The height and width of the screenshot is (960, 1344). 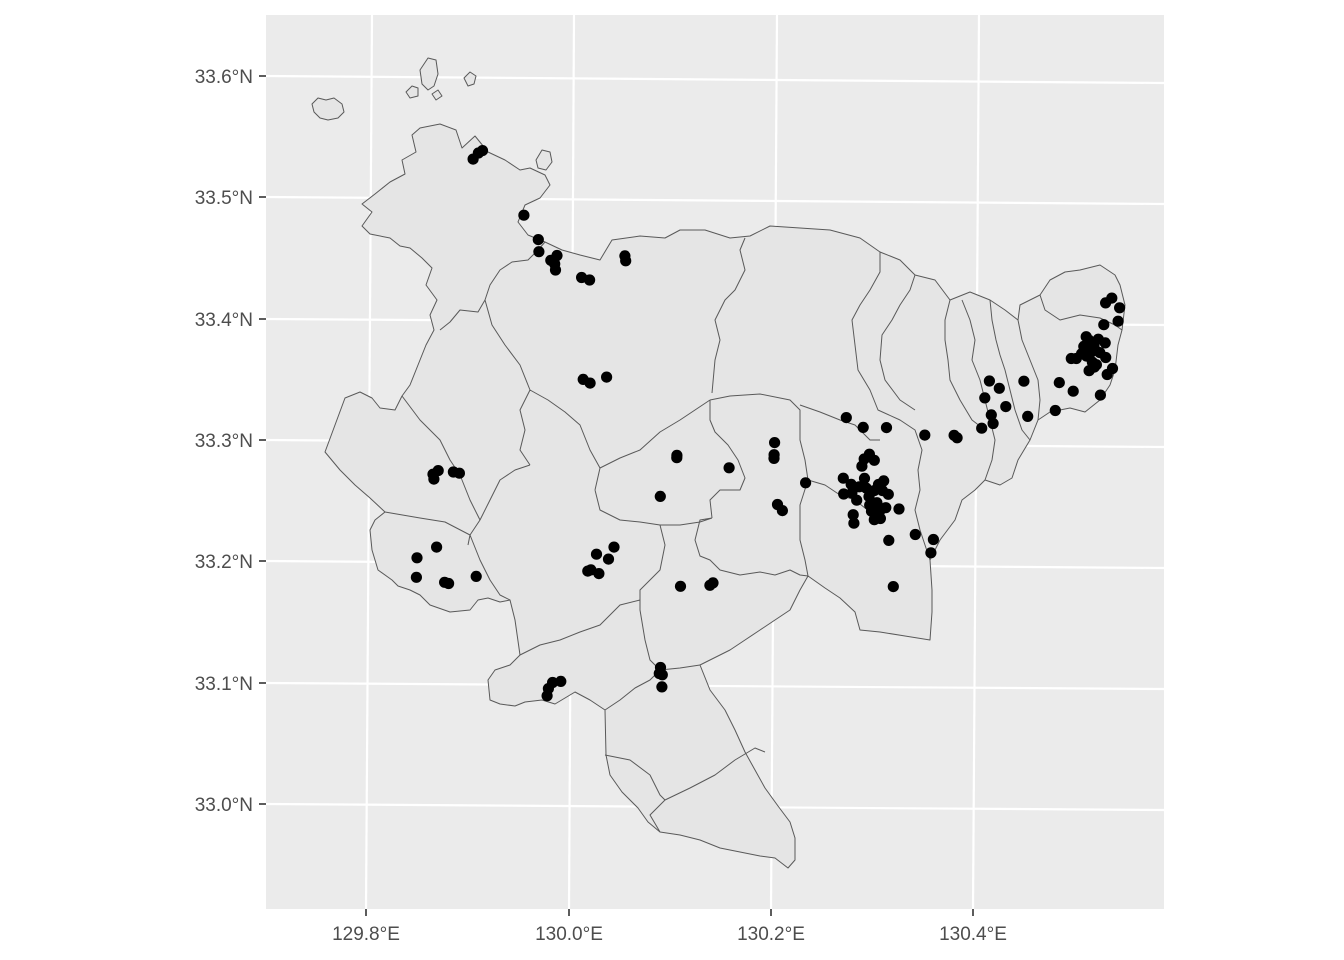 What do you see at coordinates (973, 934) in the screenshot?
I see `x-tick-label: 130.4°E` at bounding box center [973, 934].